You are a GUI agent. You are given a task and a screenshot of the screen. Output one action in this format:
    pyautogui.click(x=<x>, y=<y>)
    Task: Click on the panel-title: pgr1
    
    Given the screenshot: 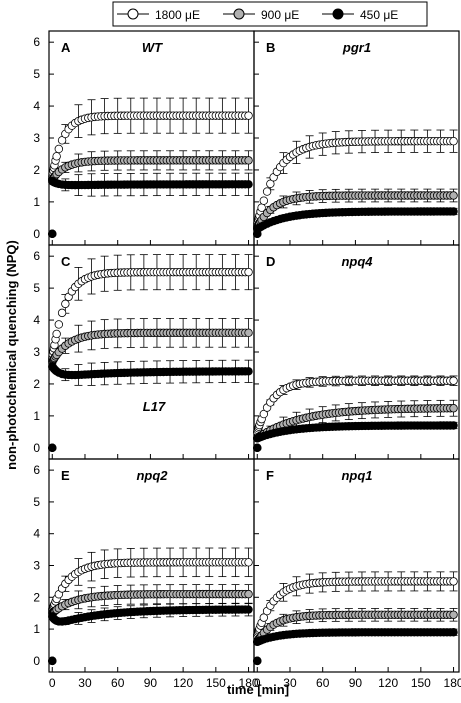 What is the action you would take?
    pyautogui.click(x=356, y=47)
    